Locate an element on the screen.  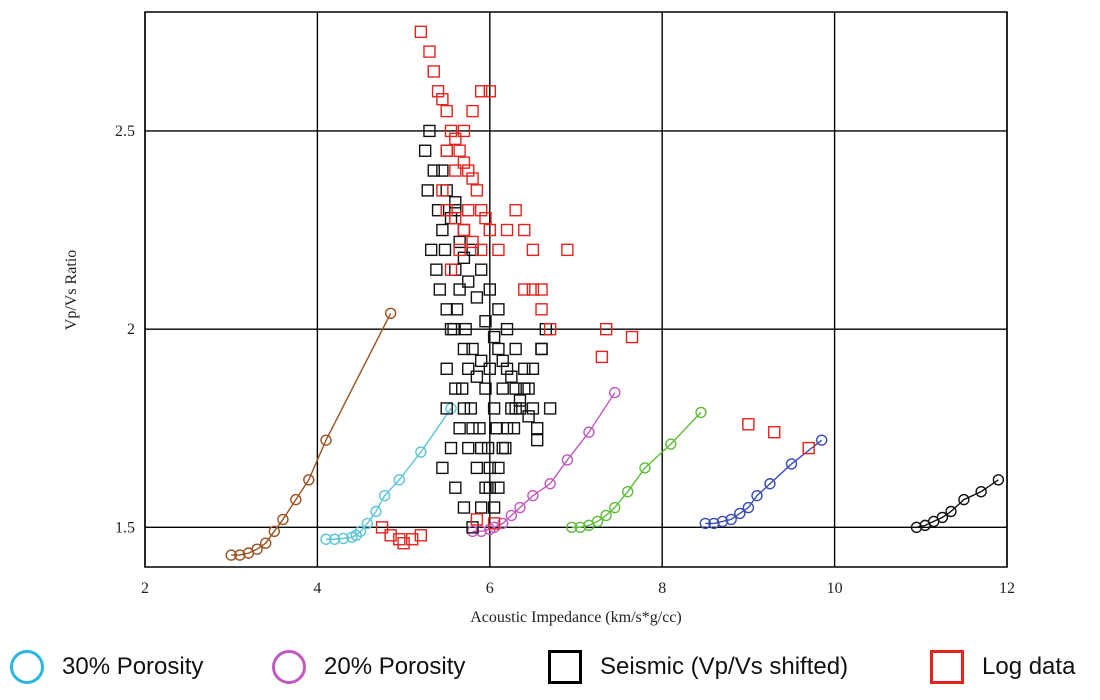
x-tick-label: 8 is located at coordinates (662, 588).